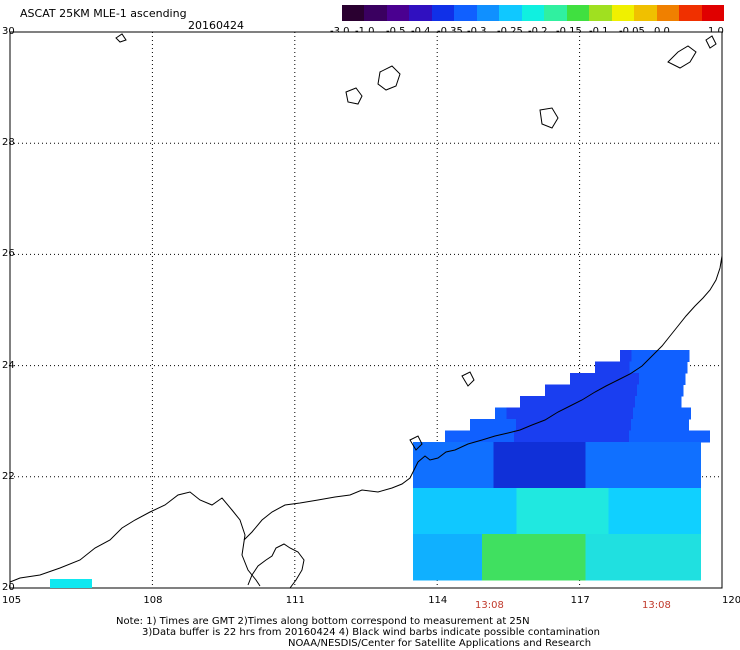  Describe the element at coordinates (656, 605) in the screenshot. I see `pass-time-label: 13:08` at that location.